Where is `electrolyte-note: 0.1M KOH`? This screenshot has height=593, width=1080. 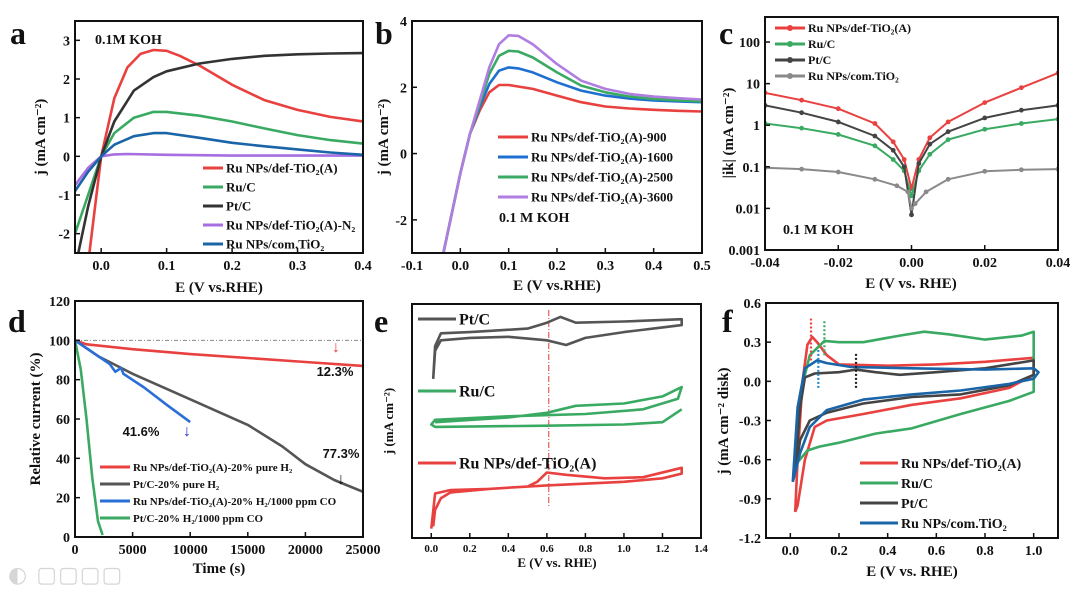 electrolyte-note: 0.1M KOH is located at coordinates (128, 40).